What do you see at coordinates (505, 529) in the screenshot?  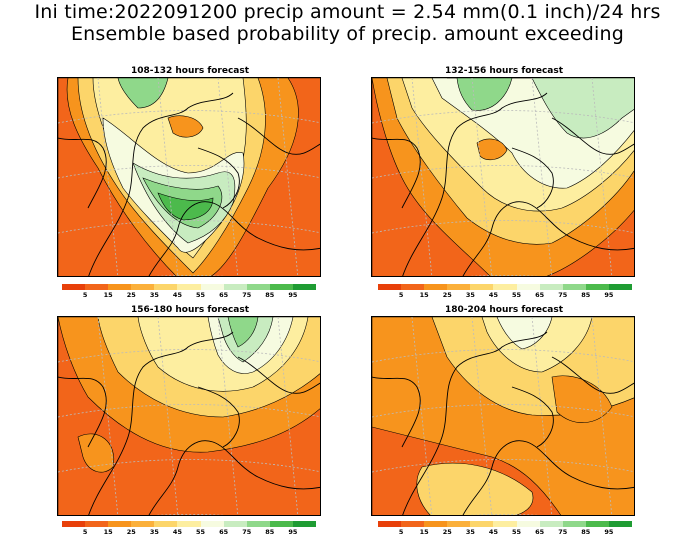 I see `colorbar-4: 5 15 25 35 45 55 65 75 85 95` at bounding box center [505, 529].